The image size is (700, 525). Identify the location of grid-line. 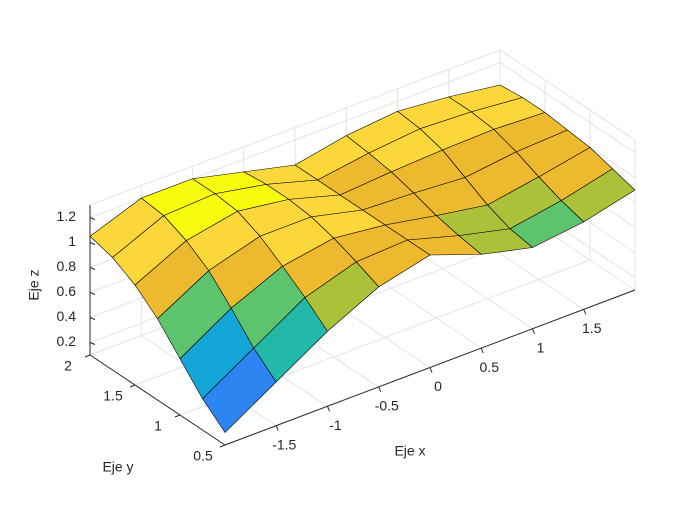
(567, 107).